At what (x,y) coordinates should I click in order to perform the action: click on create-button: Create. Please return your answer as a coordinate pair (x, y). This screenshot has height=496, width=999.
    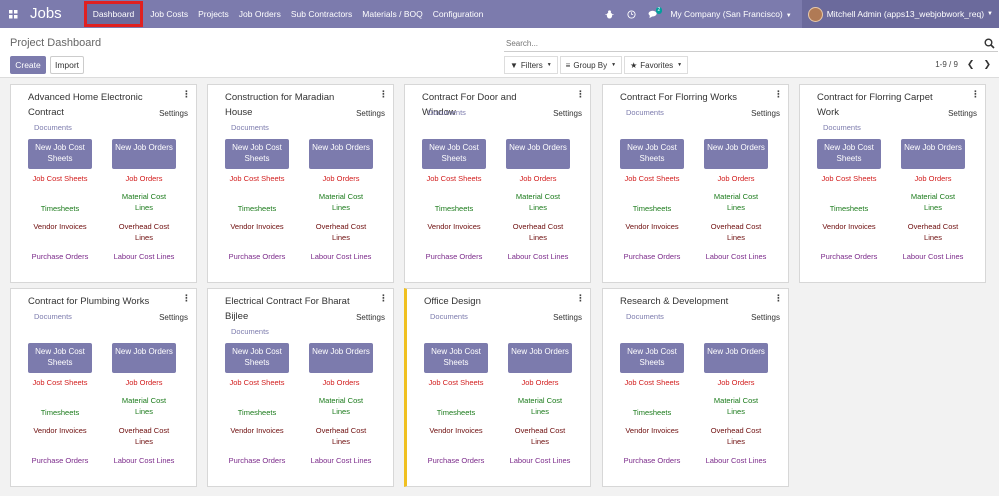
    Looking at the image, I should click on (28, 65).